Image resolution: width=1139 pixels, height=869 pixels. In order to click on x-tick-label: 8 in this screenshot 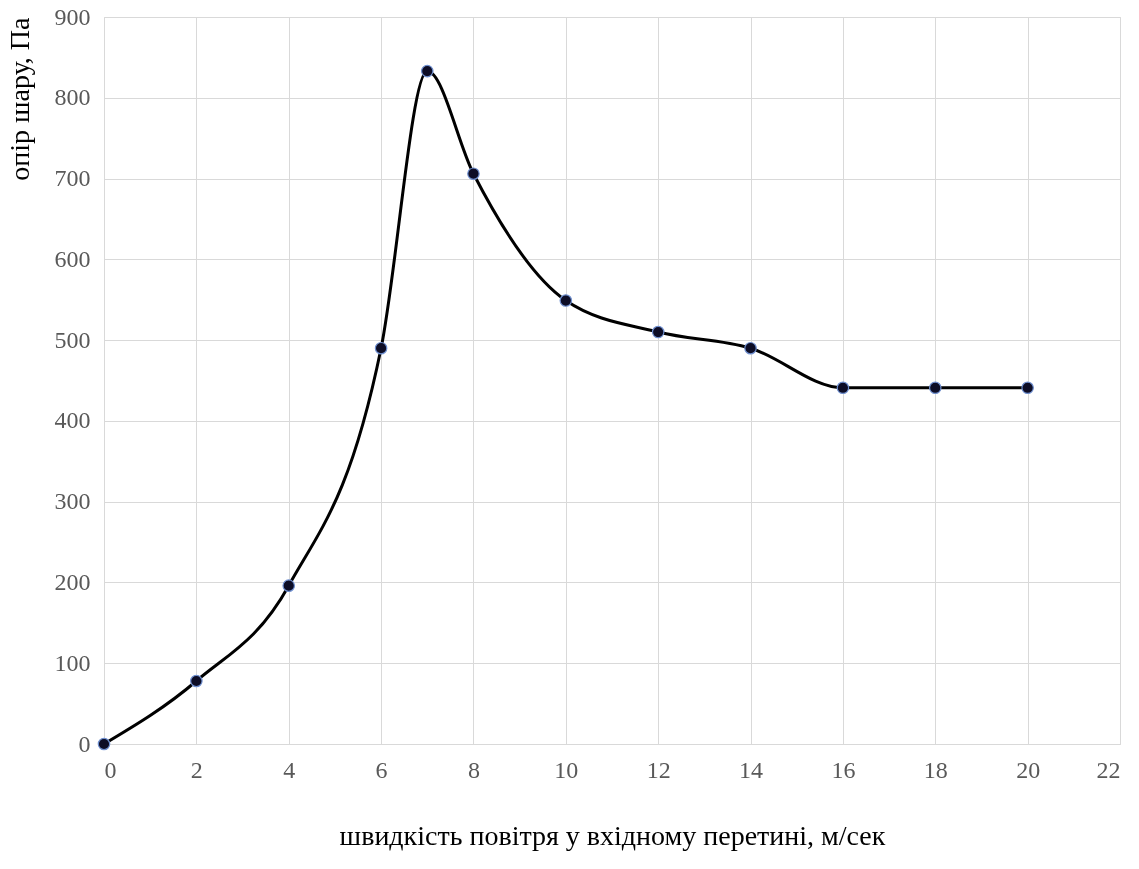, I will do `click(473, 769)`.